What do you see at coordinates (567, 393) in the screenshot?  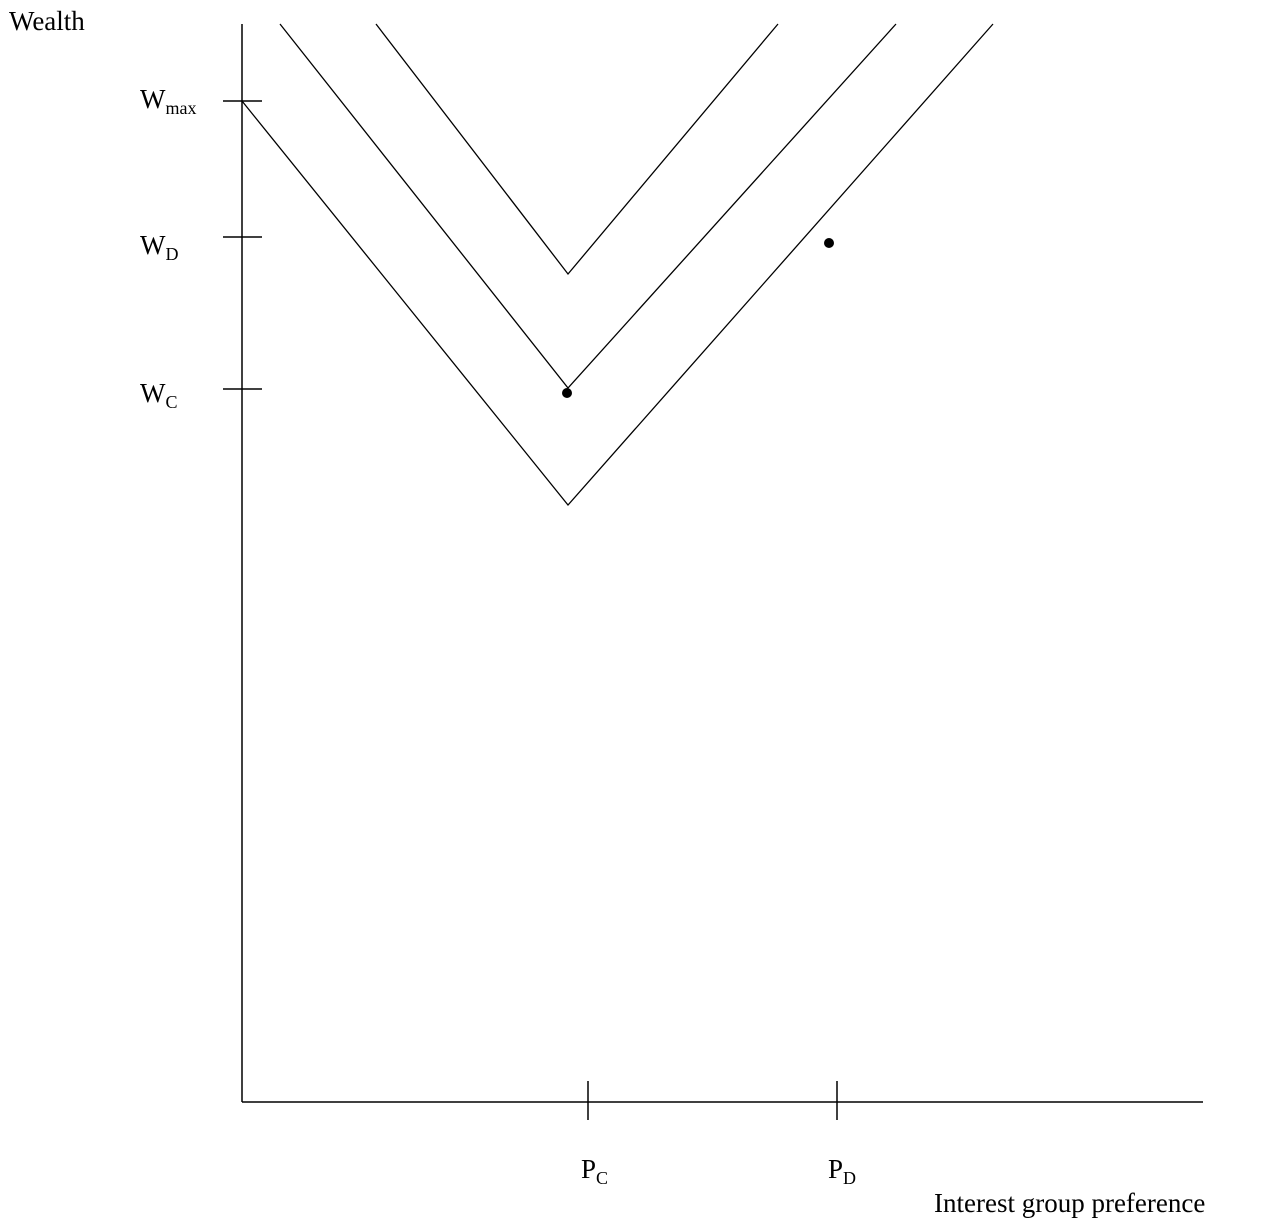 I see `point-c` at bounding box center [567, 393].